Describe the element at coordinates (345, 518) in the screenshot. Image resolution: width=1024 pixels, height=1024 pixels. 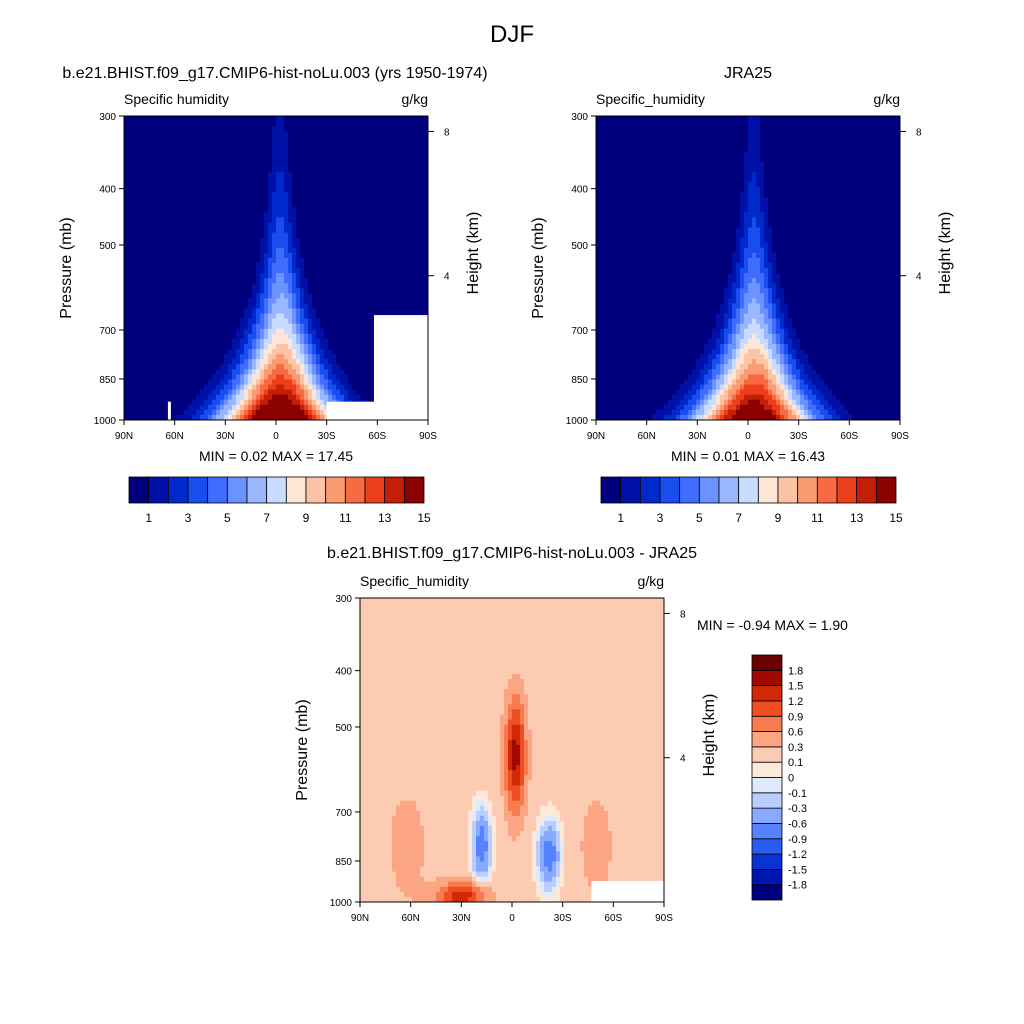
I see `colorbar-label: 11` at that location.